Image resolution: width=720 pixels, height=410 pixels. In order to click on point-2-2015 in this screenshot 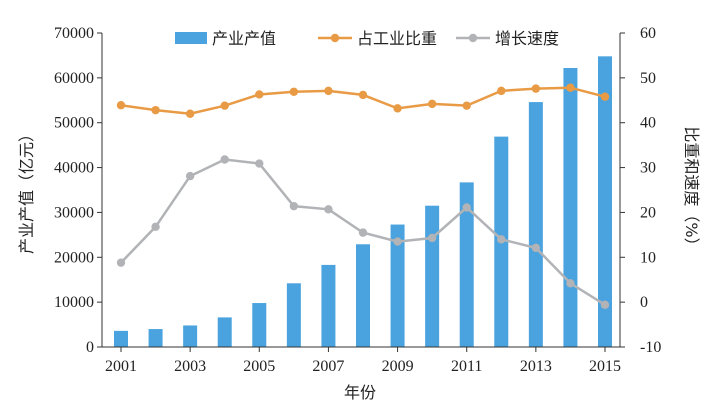, I will do `click(605, 305)`.